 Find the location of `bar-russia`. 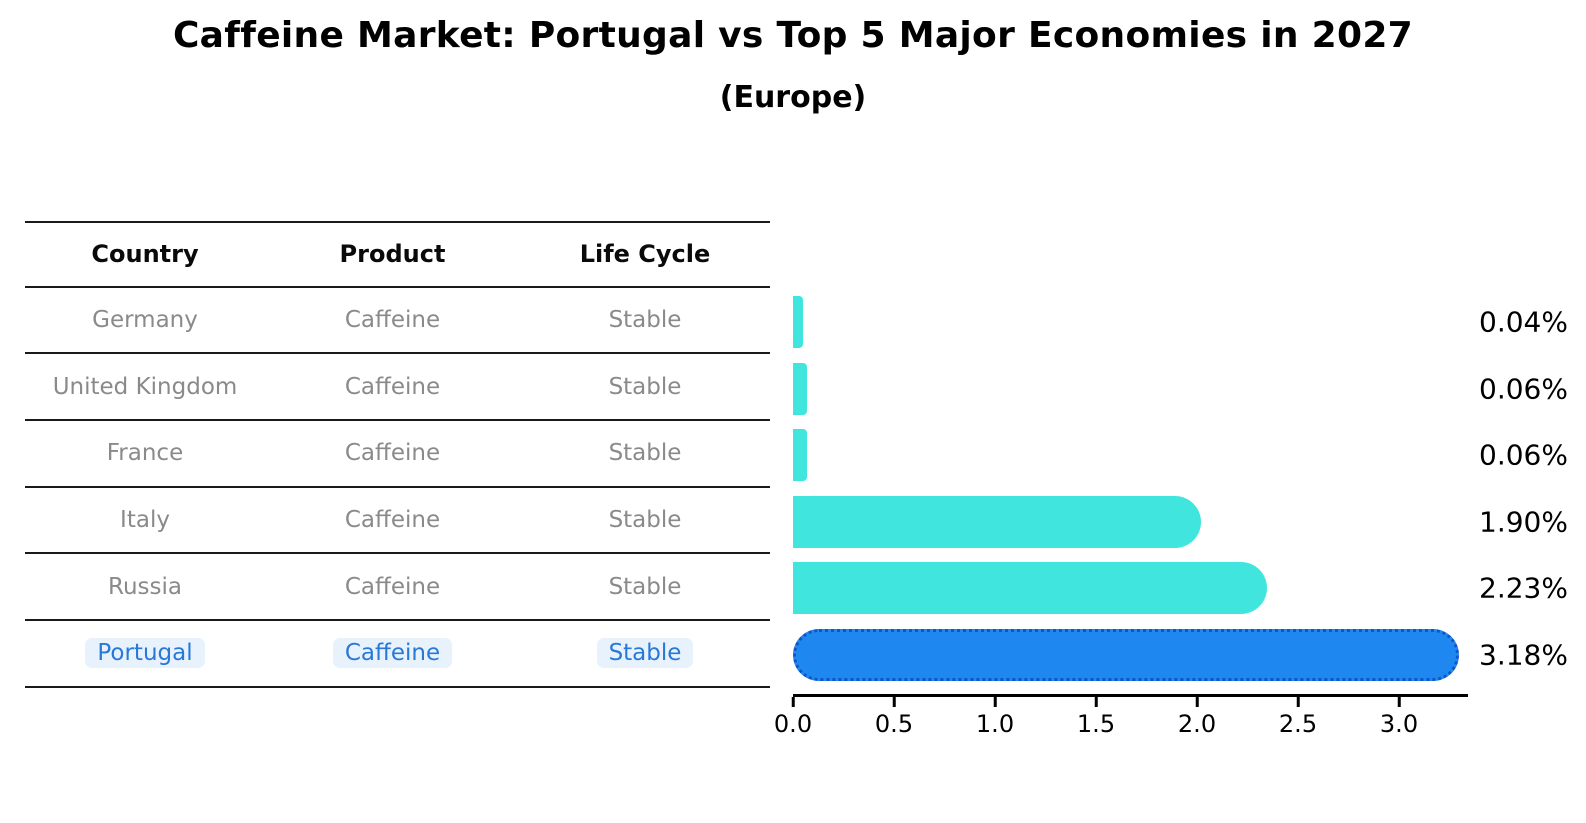

bar-russia is located at coordinates (1030, 588).